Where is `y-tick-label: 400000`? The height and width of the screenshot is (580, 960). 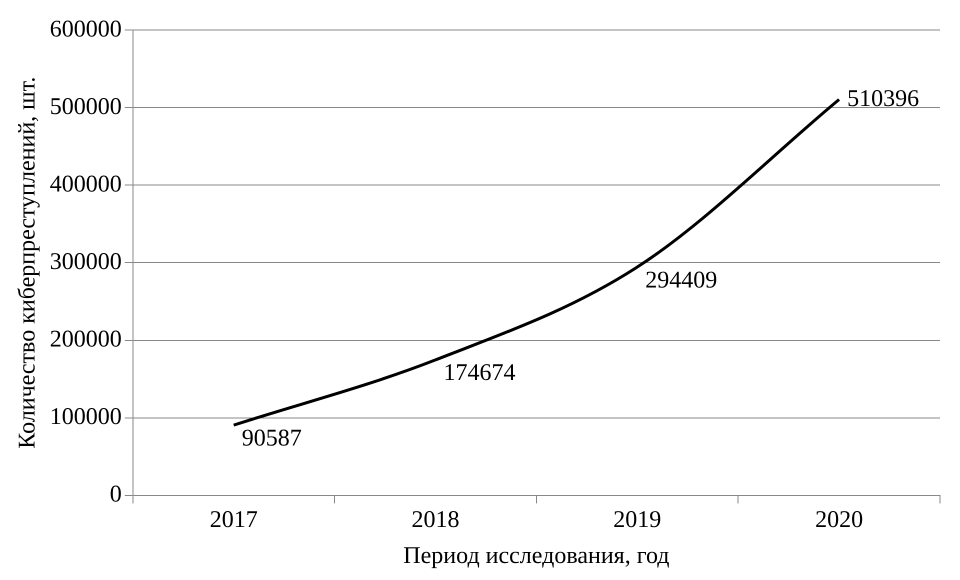
y-tick-label: 400000 is located at coordinates (86, 184).